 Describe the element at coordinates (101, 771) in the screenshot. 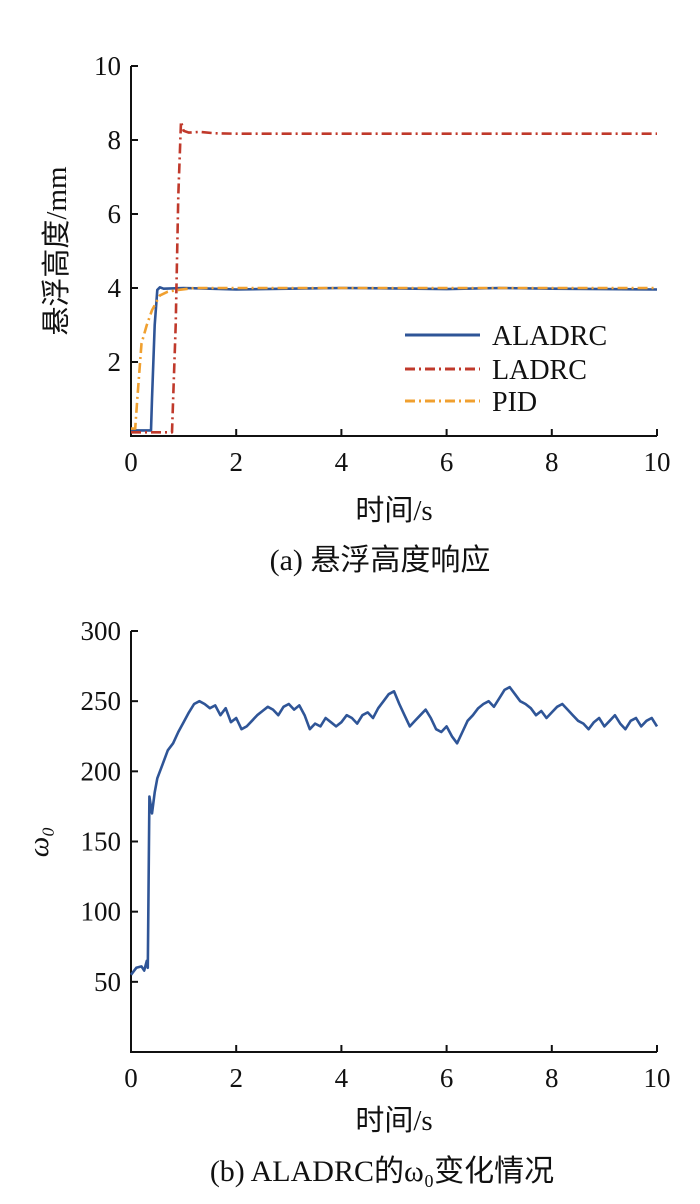

I see `chart-b-ytick-label: 200` at that location.